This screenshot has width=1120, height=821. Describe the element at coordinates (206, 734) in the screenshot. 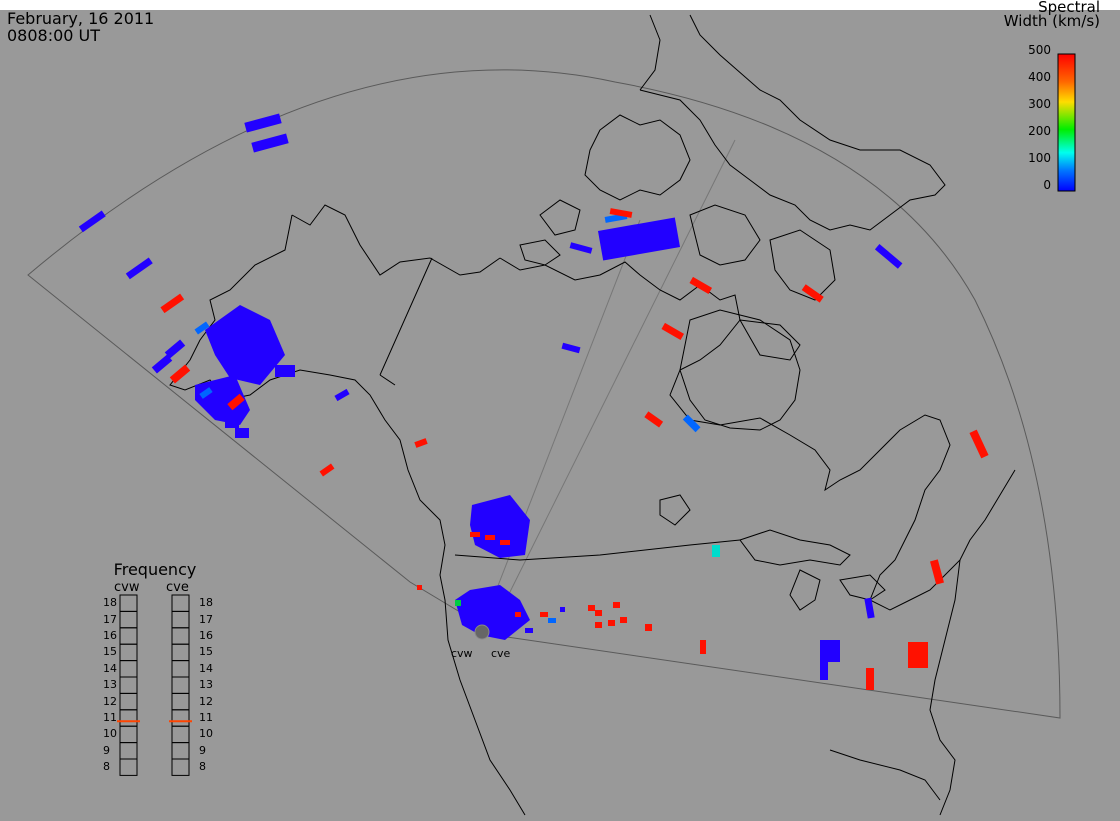

I see `frequency-label-right: 10` at that location.